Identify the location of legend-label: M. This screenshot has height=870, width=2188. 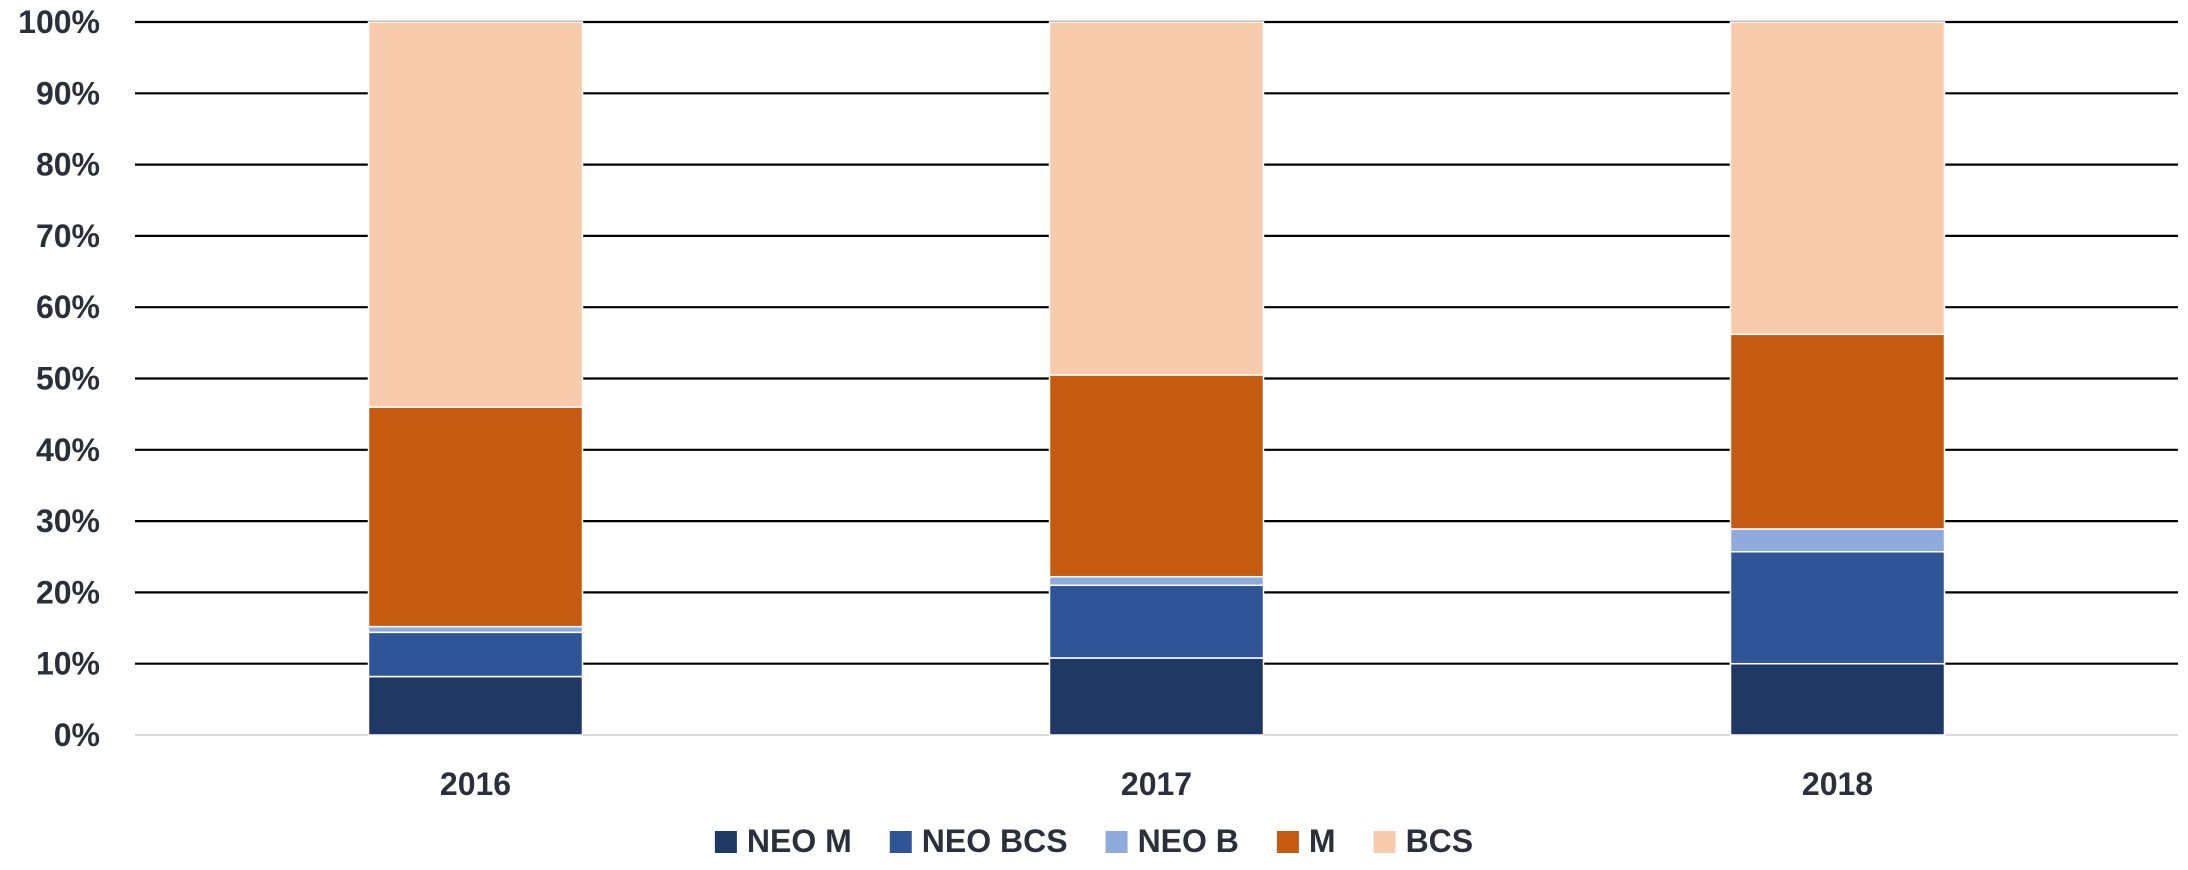
(1322, 841).